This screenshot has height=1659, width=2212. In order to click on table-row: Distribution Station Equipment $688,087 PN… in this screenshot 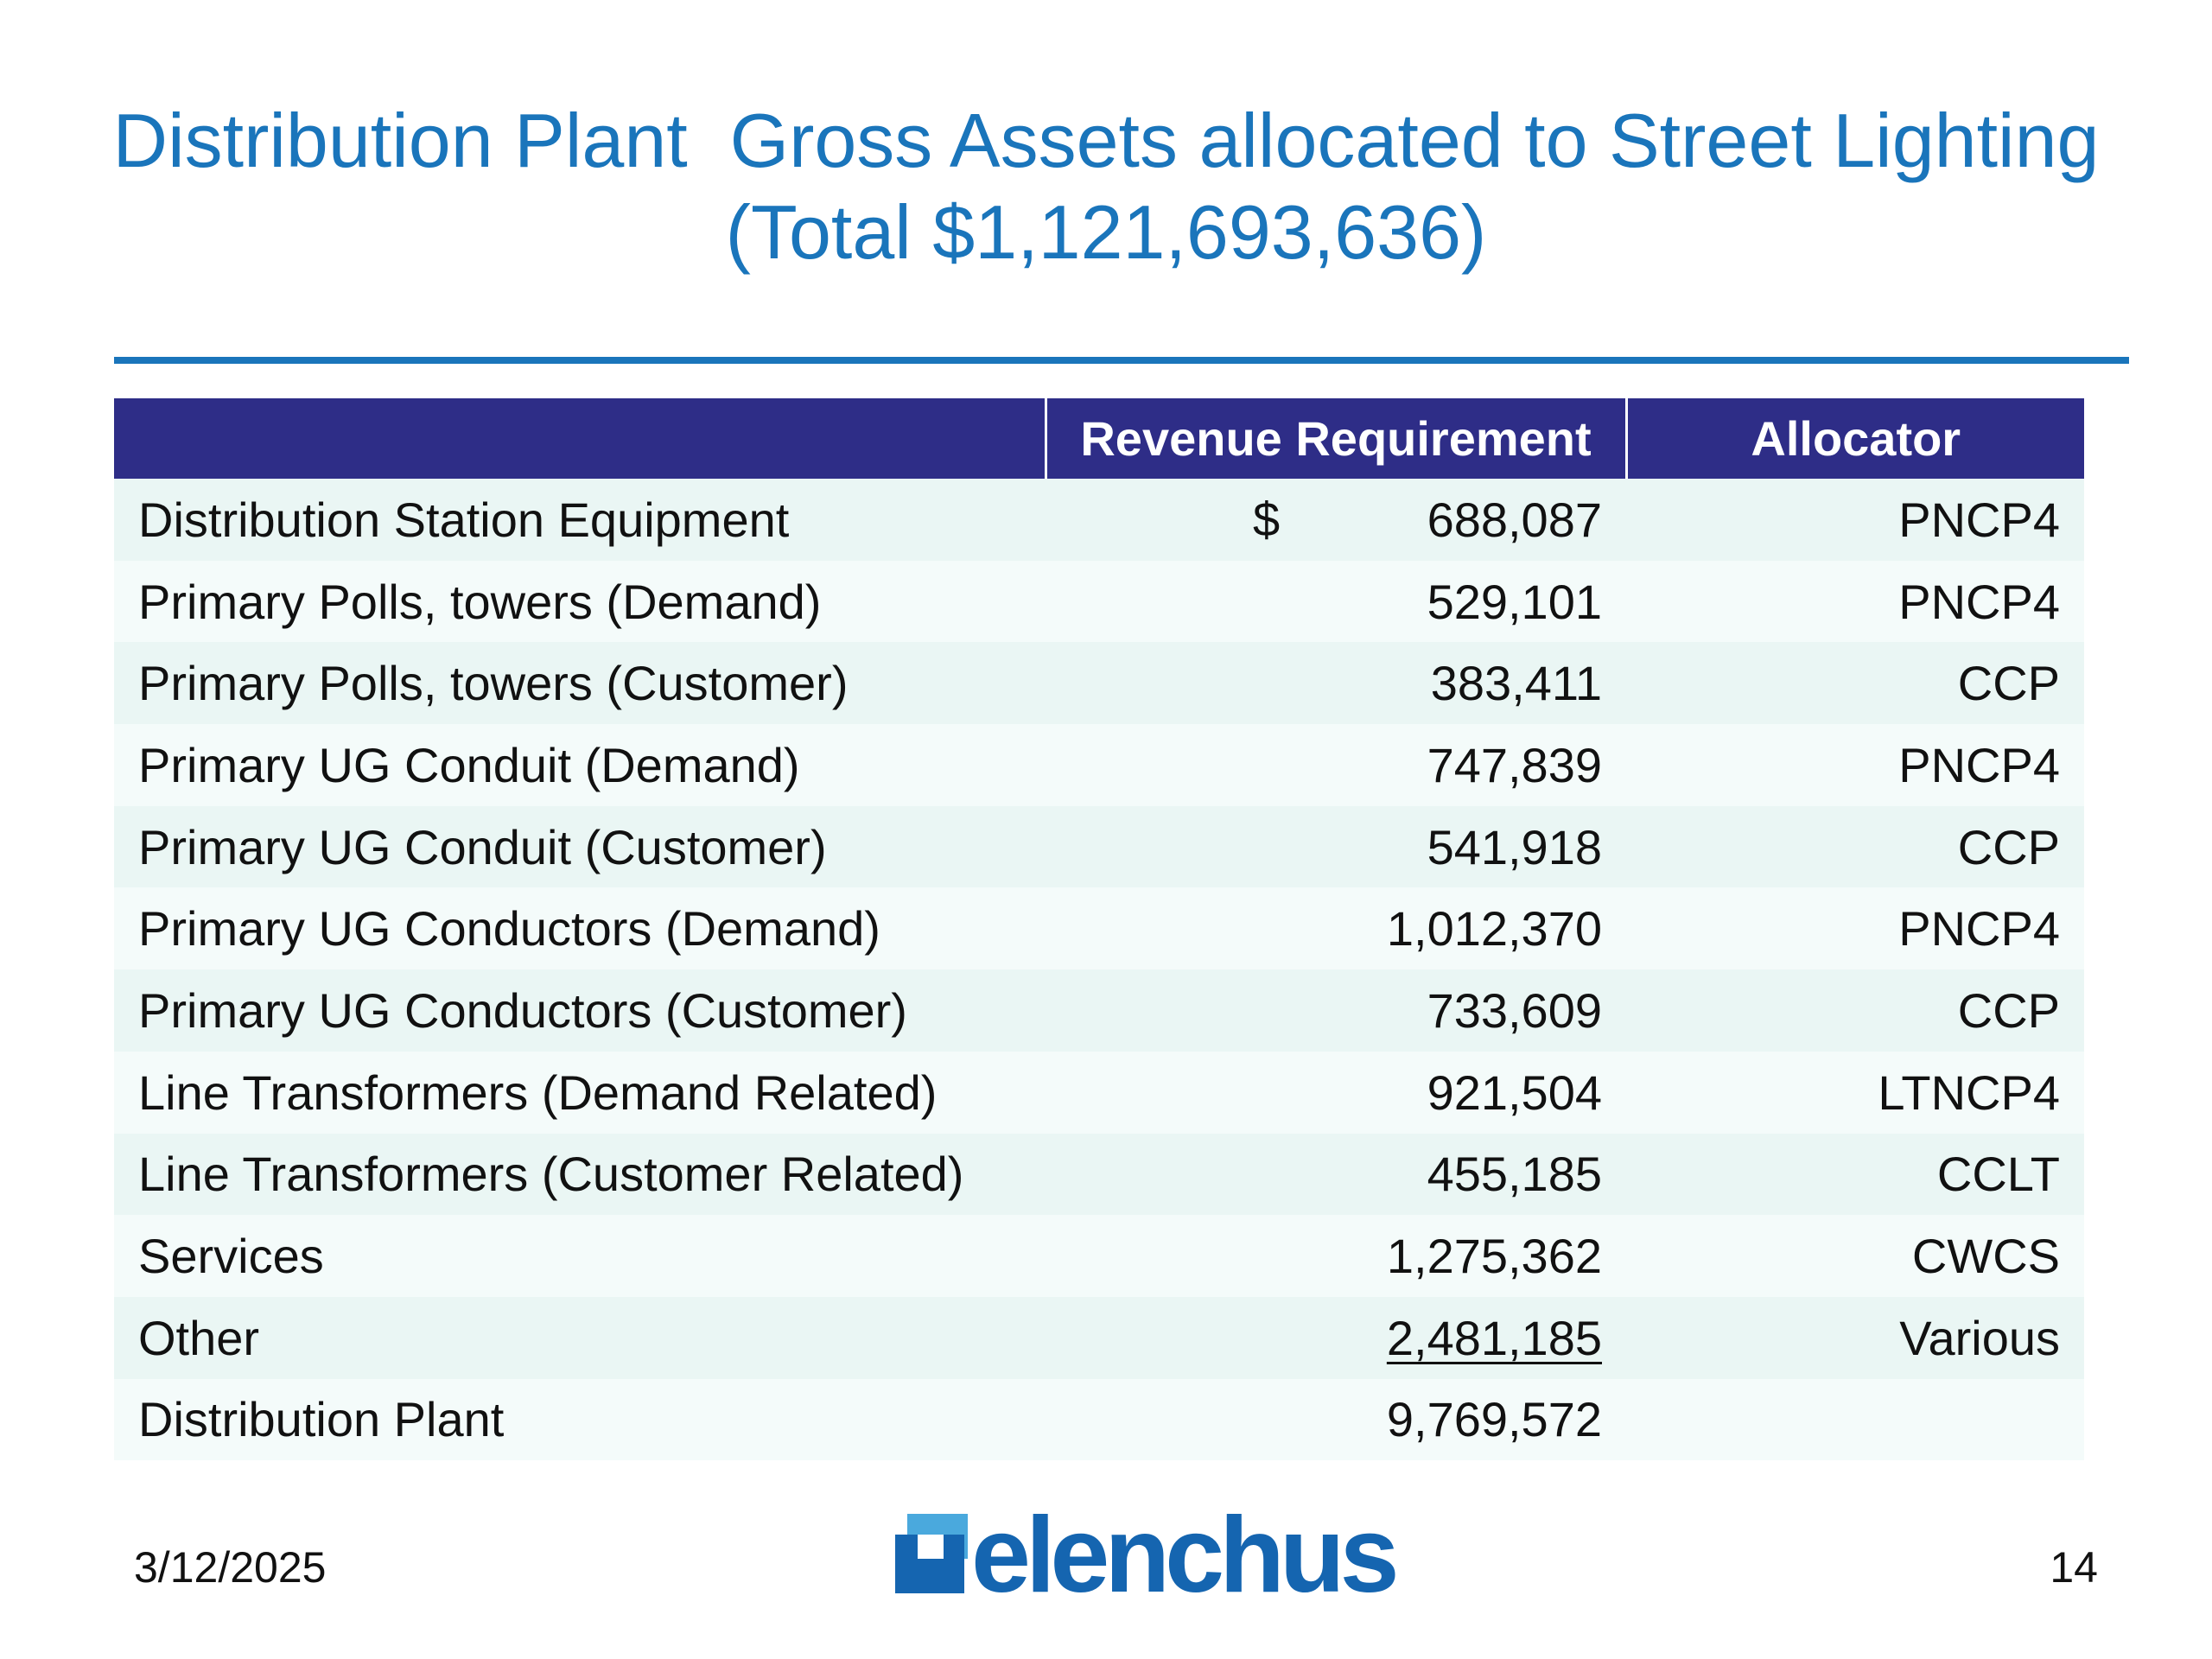, I will do `click(1099, 520)`.